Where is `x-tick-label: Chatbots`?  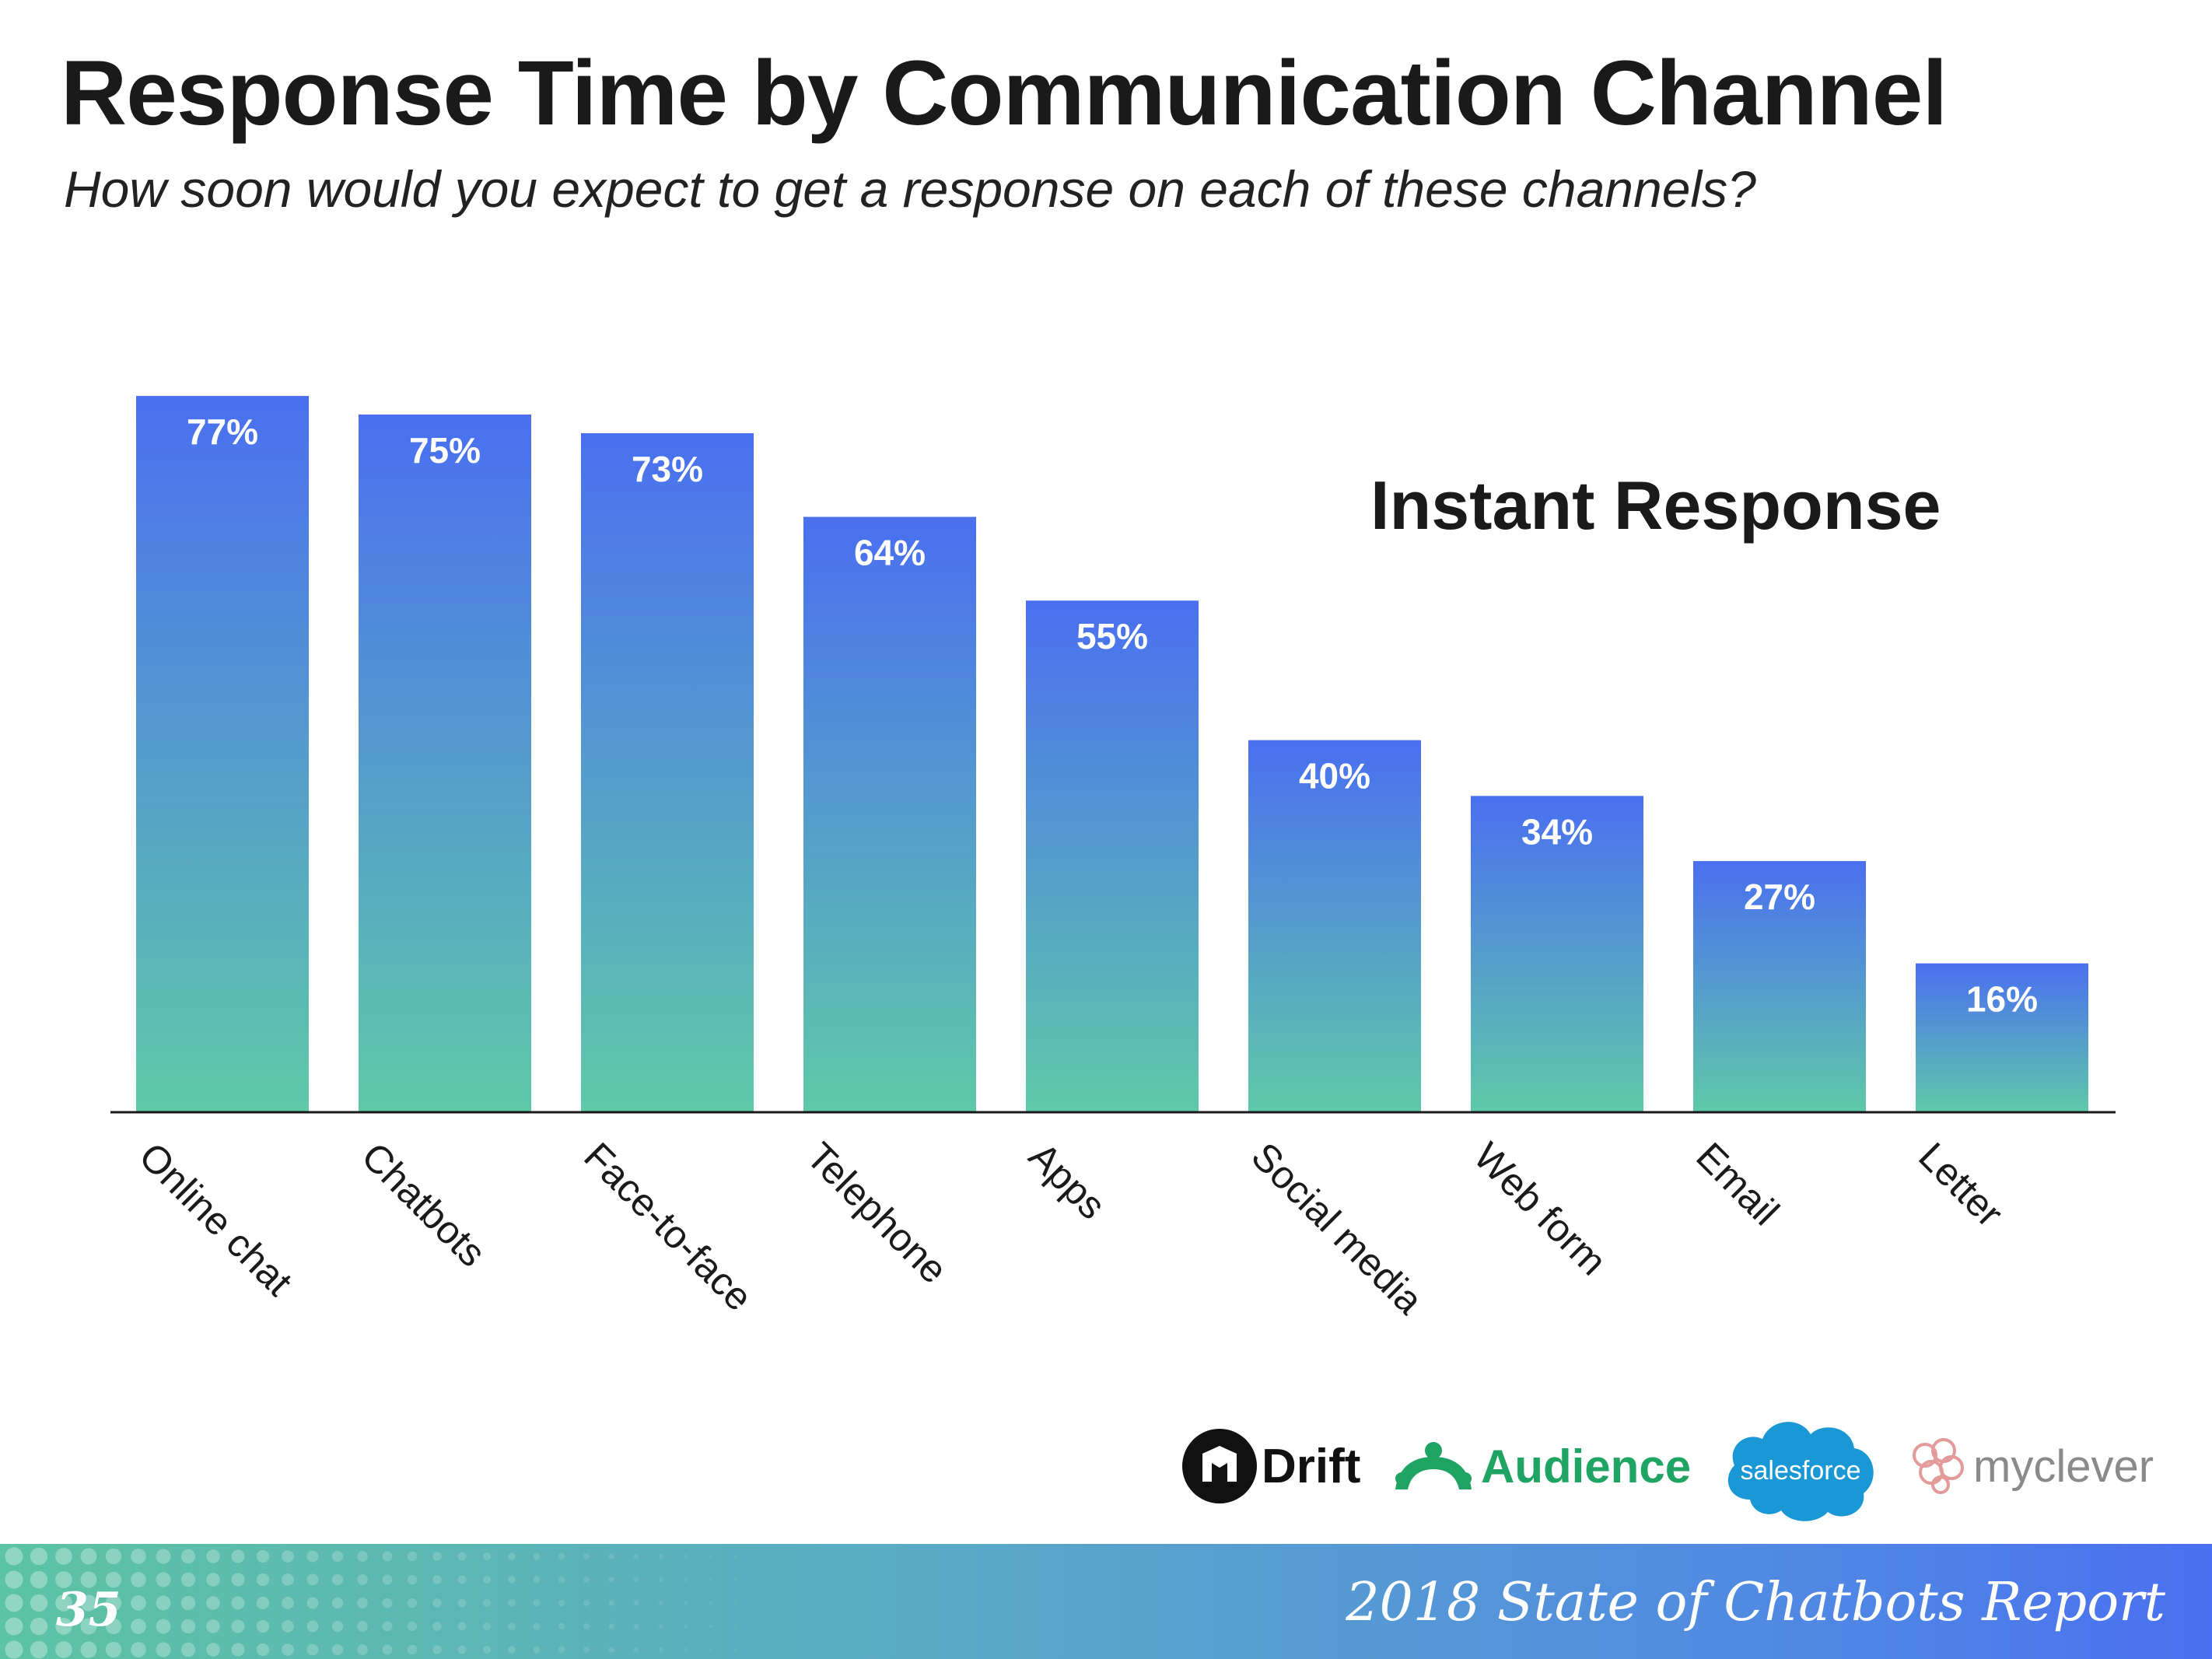 x-tick-label: Chatbots is located at coordinates (423, 1205).